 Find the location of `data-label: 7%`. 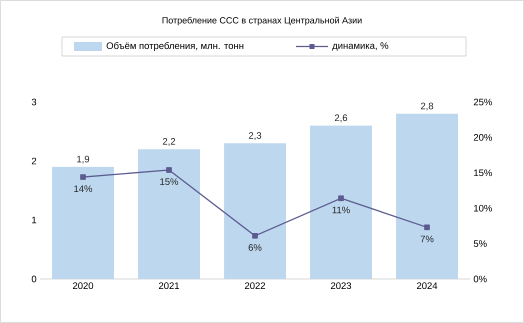

data-label: 7% is located at coordinates (427, 239).